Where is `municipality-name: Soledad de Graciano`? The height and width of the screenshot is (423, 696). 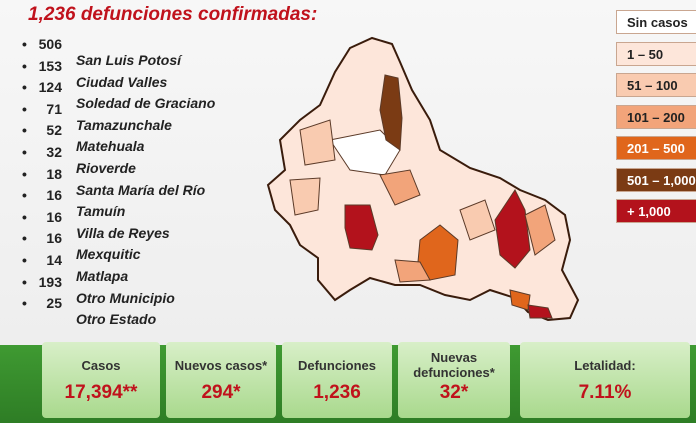 municipality-name: Soledad de Graciano is located at coordinates (146, 103).